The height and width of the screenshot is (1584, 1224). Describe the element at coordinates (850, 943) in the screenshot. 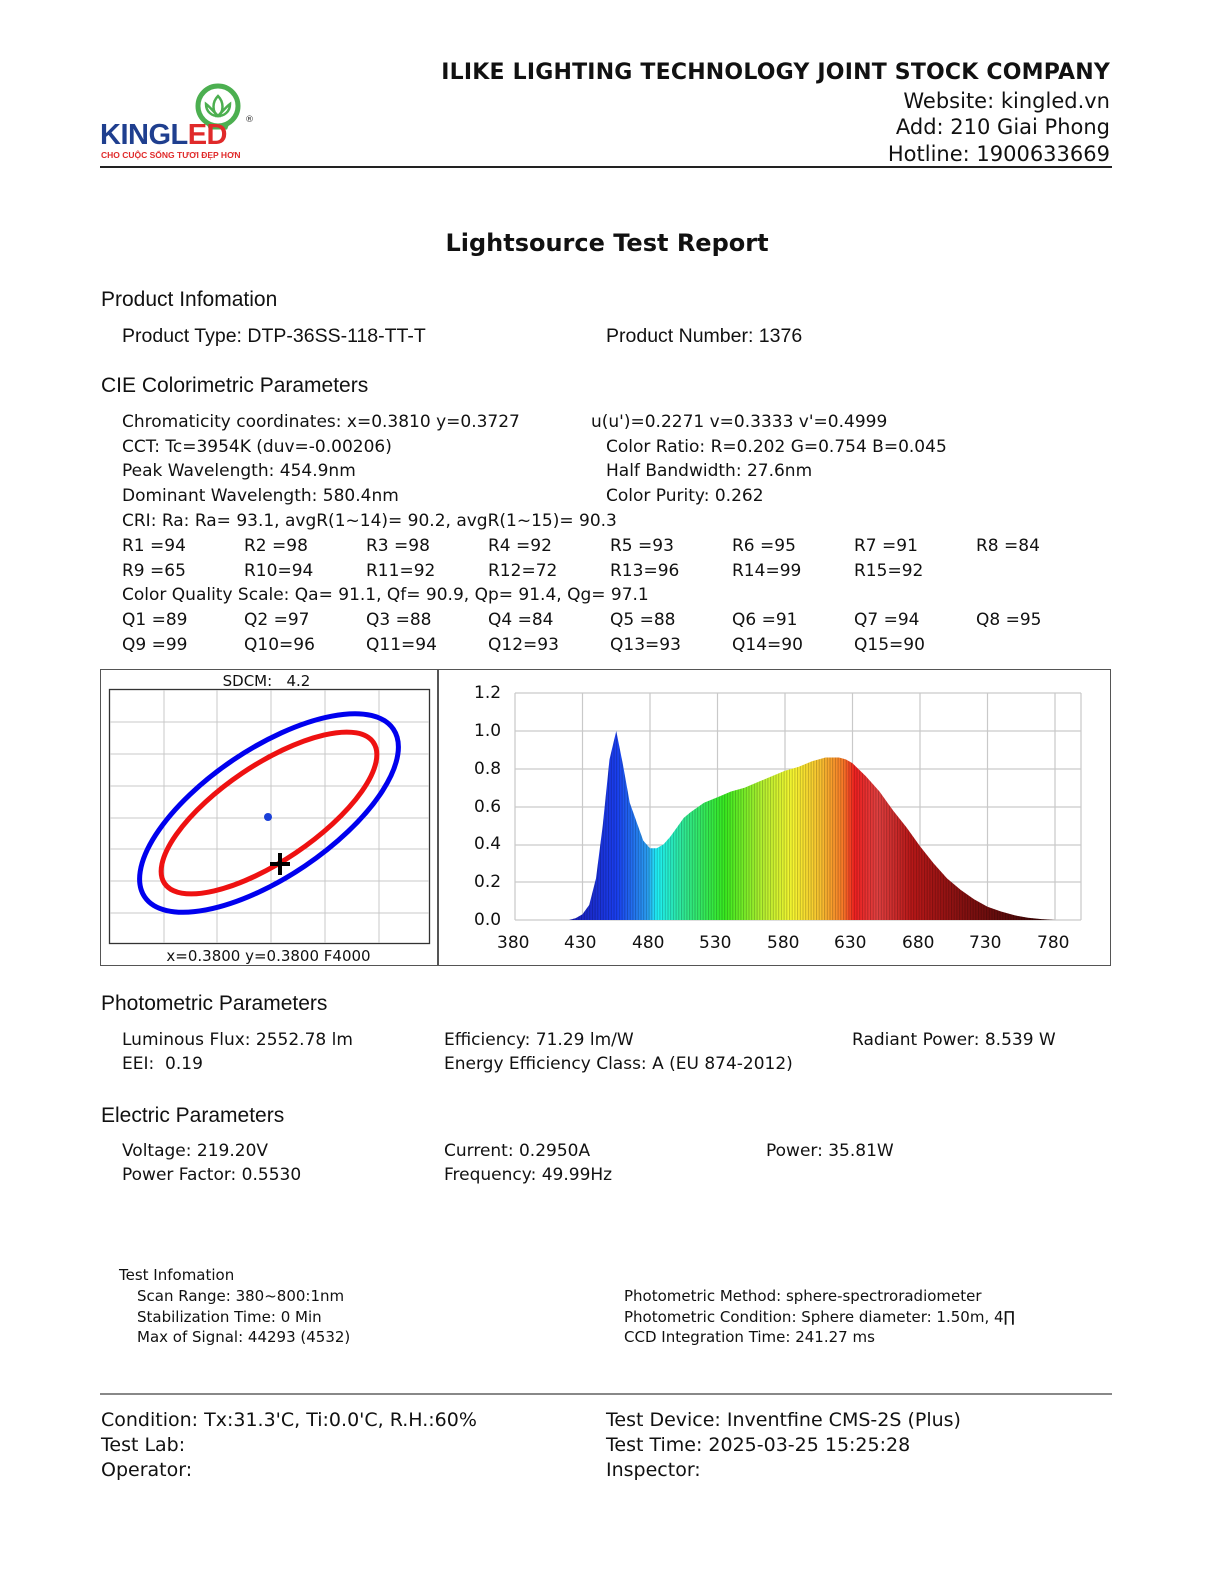

I see `x-tick: 630` at that location.